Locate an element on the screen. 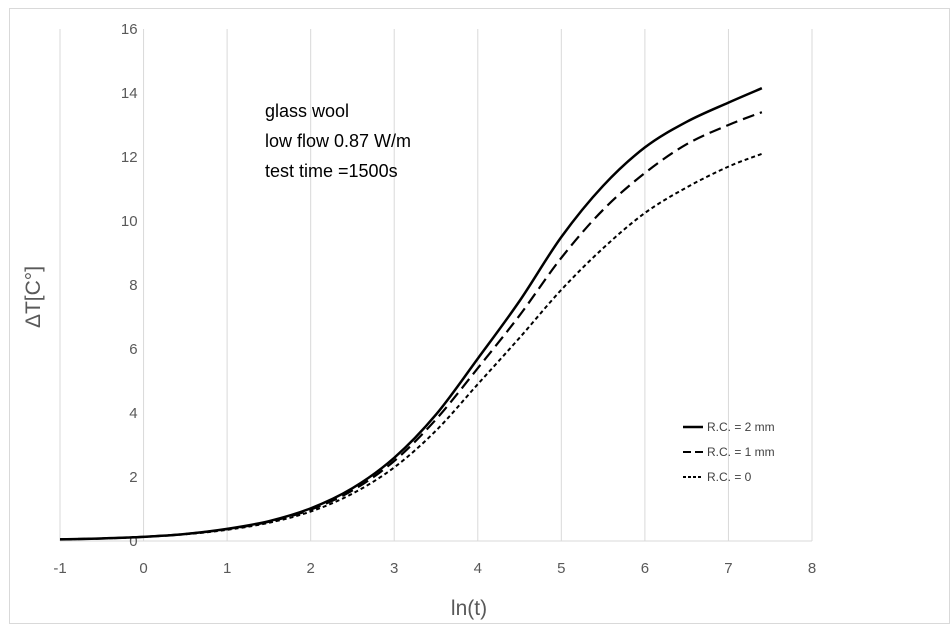 Image resolution: width=952 pixels, height=626 pixels. y-tick-label: 0 is located at coordinates (133, 541).